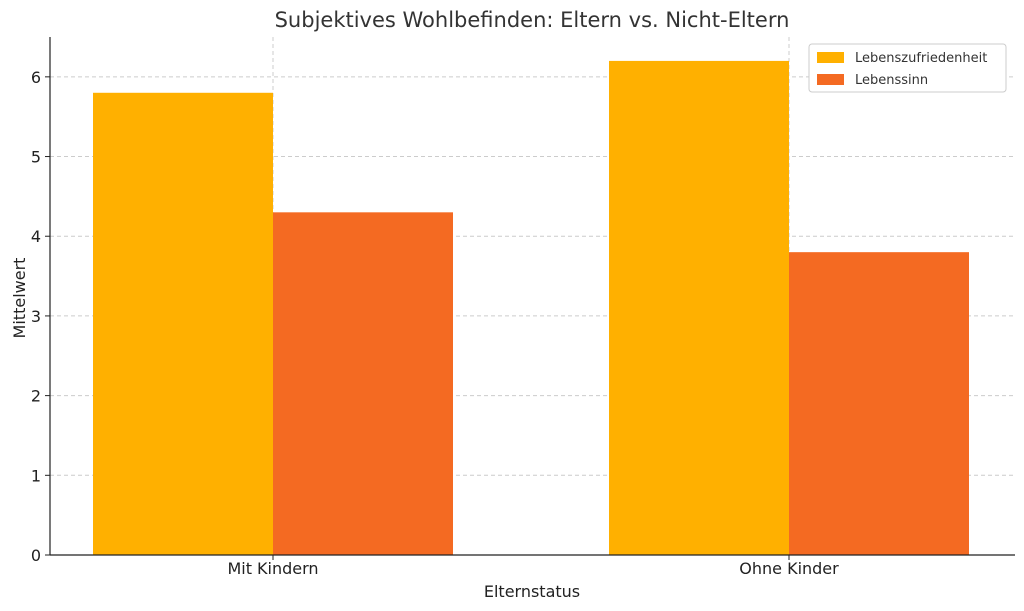 The image size is (1024, 611). Describe the element at coordinates (921, 58) in the screenshot. I see `legend-label: Lebenszufriedenheit` at that location.